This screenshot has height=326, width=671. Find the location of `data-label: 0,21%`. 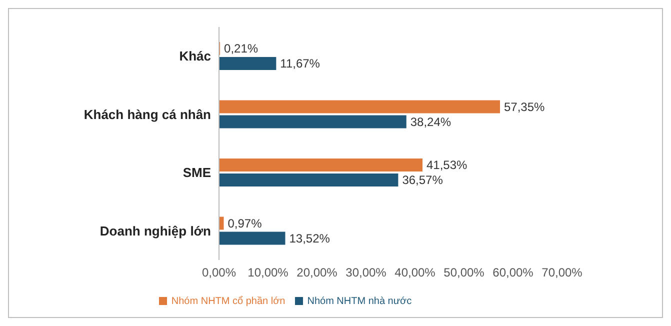

data-label: 0,21% is located at coordinates (241, 49).